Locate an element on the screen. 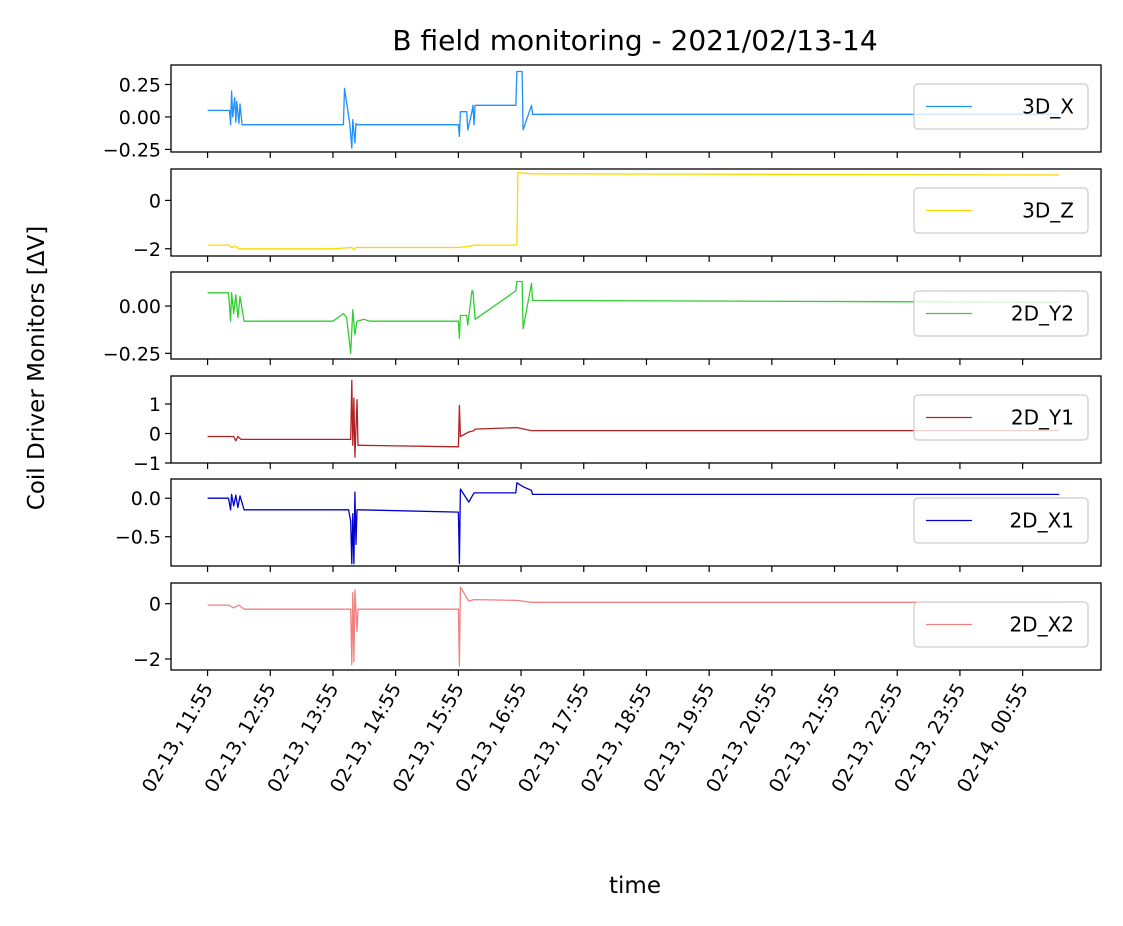  legend-label: 2D_X1 is located at coordinates (1041, 521).